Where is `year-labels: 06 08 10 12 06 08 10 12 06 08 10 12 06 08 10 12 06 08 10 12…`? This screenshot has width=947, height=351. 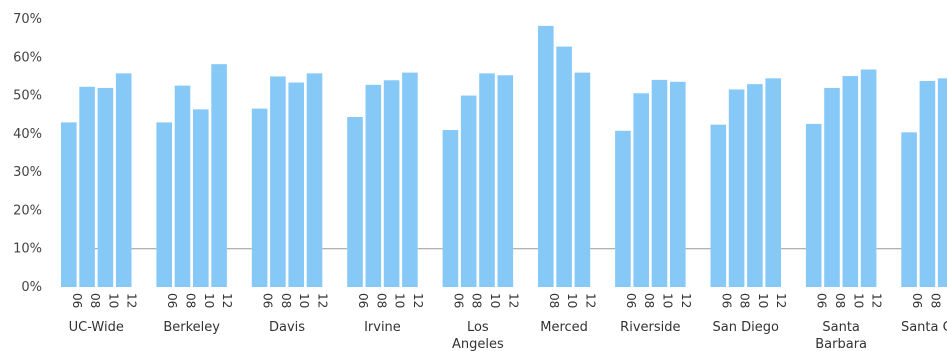 year-labels: 06 08 10 12 06 08 10 12 06 08 10 12 06 08 10 12 06 08 10 12… is located at coordinates (508, 300).